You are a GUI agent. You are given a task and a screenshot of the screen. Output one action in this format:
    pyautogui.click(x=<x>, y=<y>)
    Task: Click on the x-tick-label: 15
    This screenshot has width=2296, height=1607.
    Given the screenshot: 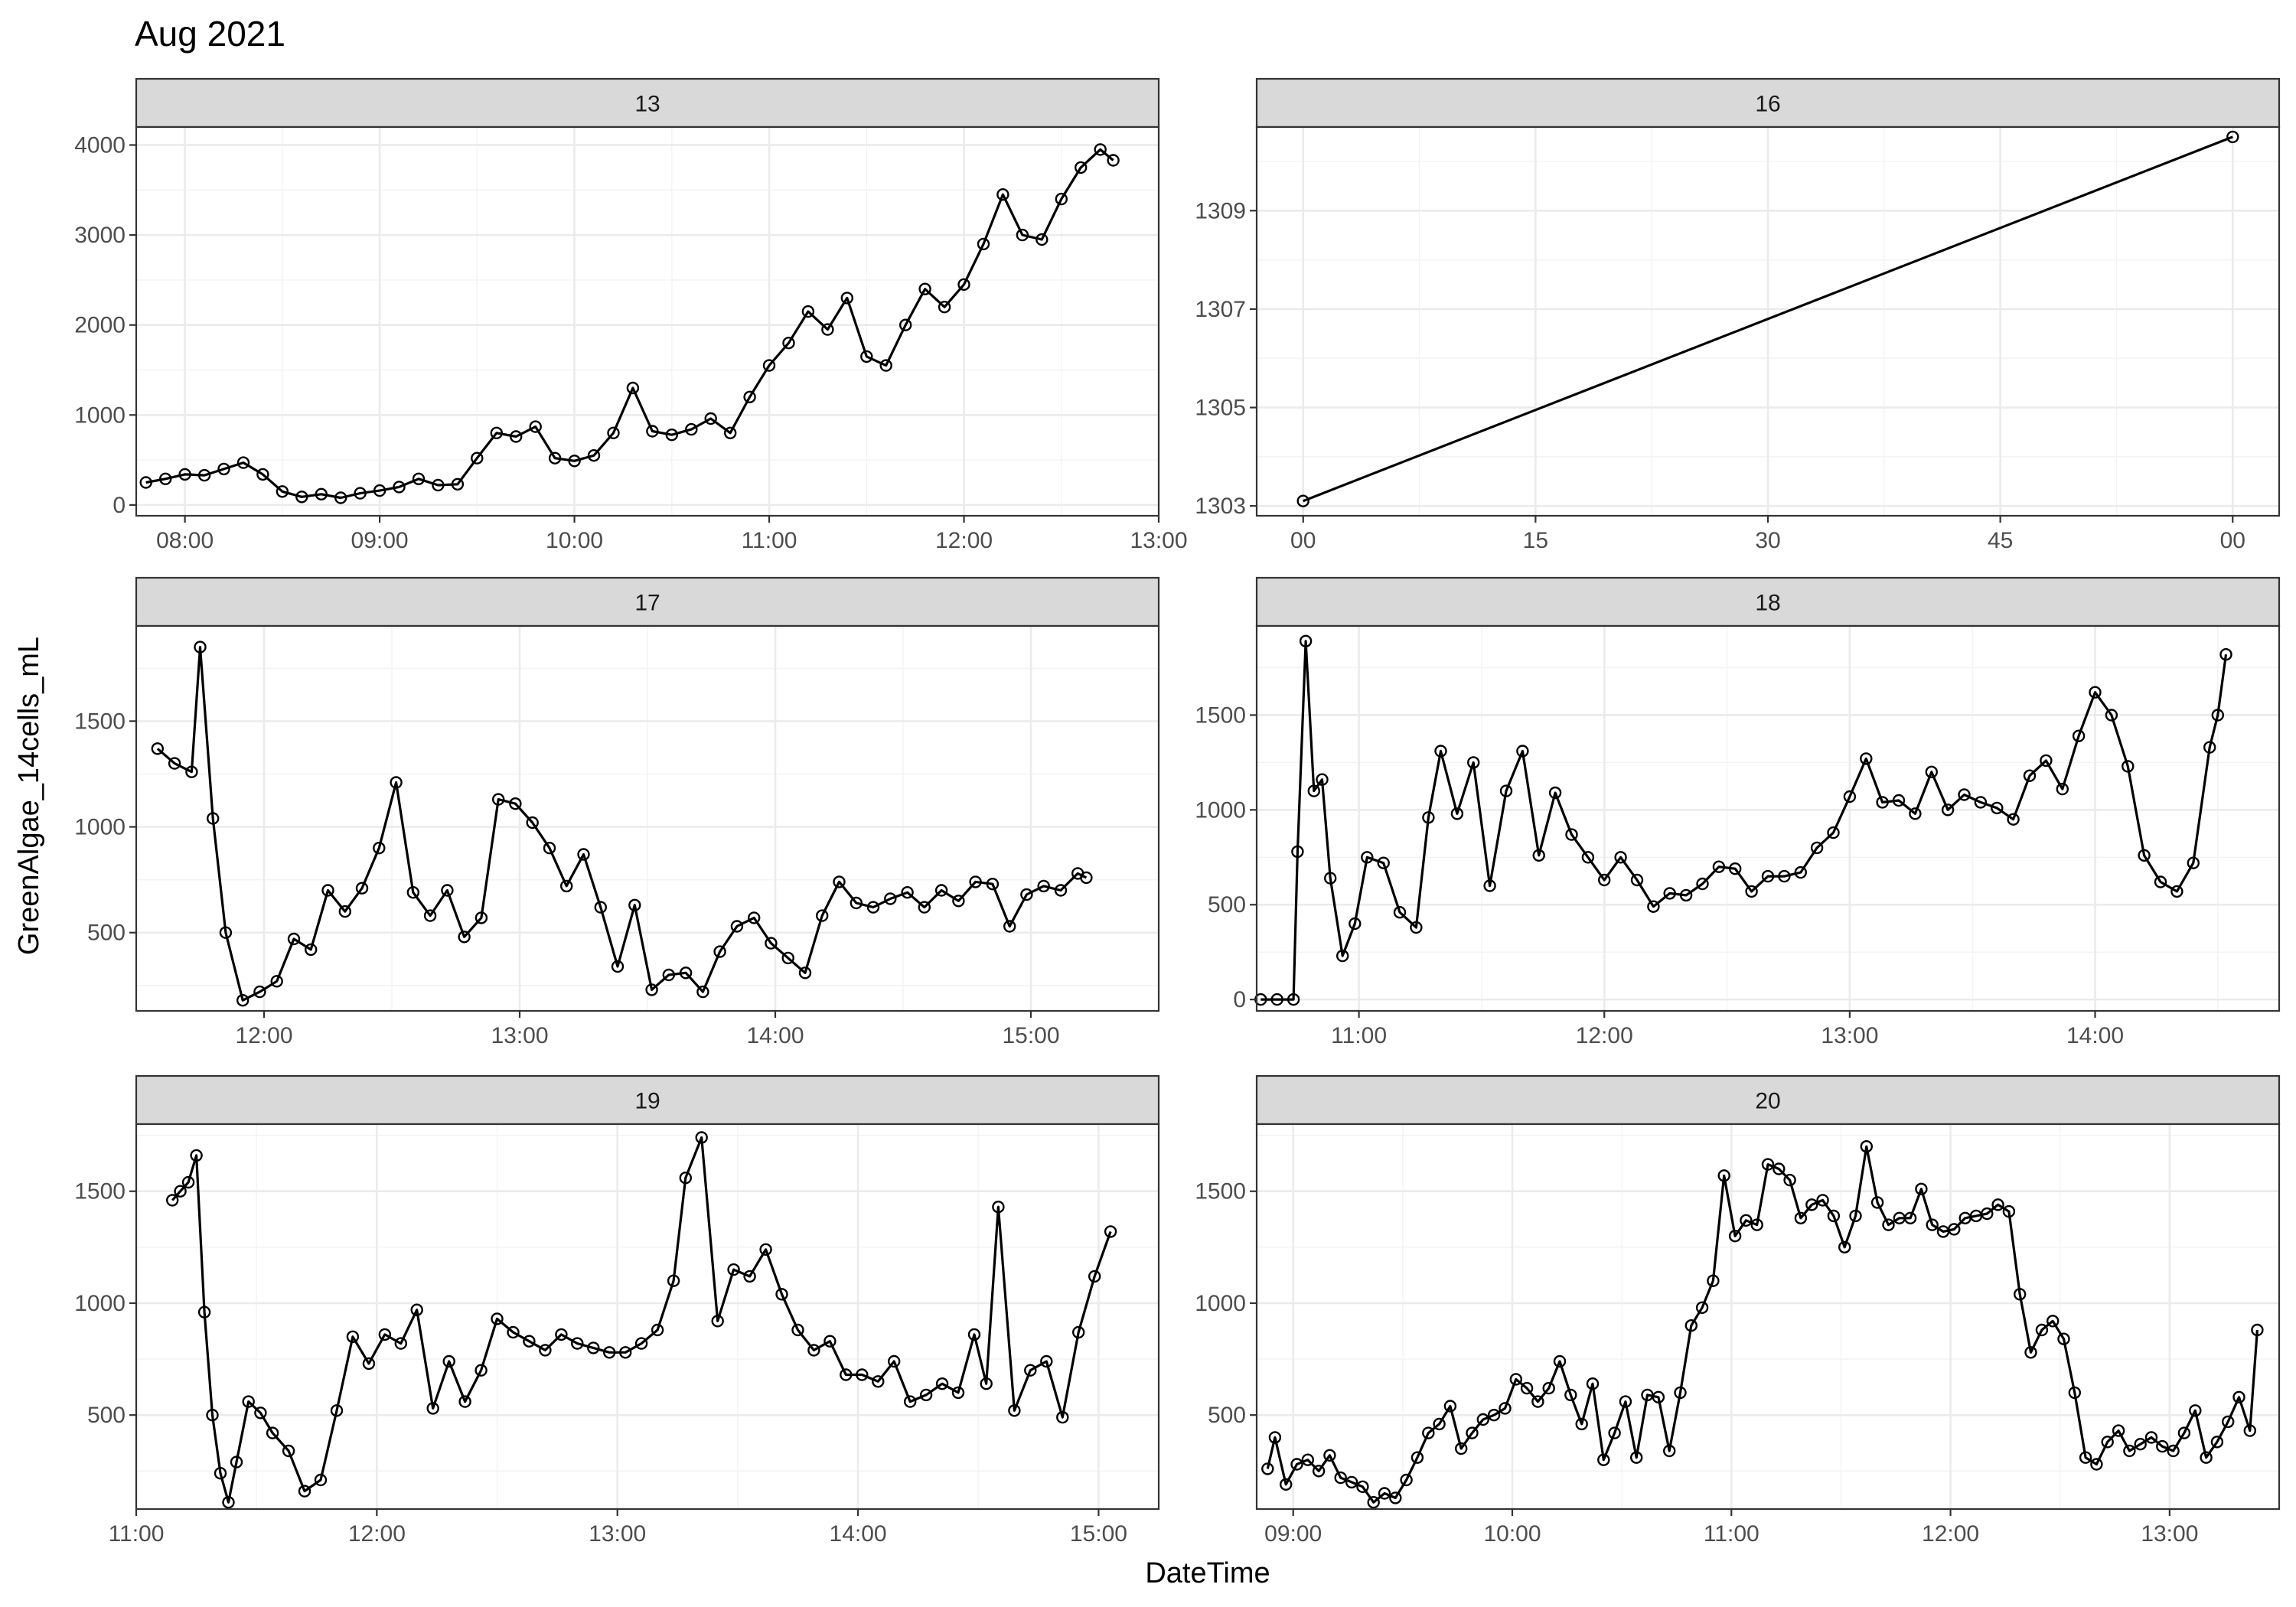 What is the action you would take?
    pyautogui.click(x=1535, y=540)
    